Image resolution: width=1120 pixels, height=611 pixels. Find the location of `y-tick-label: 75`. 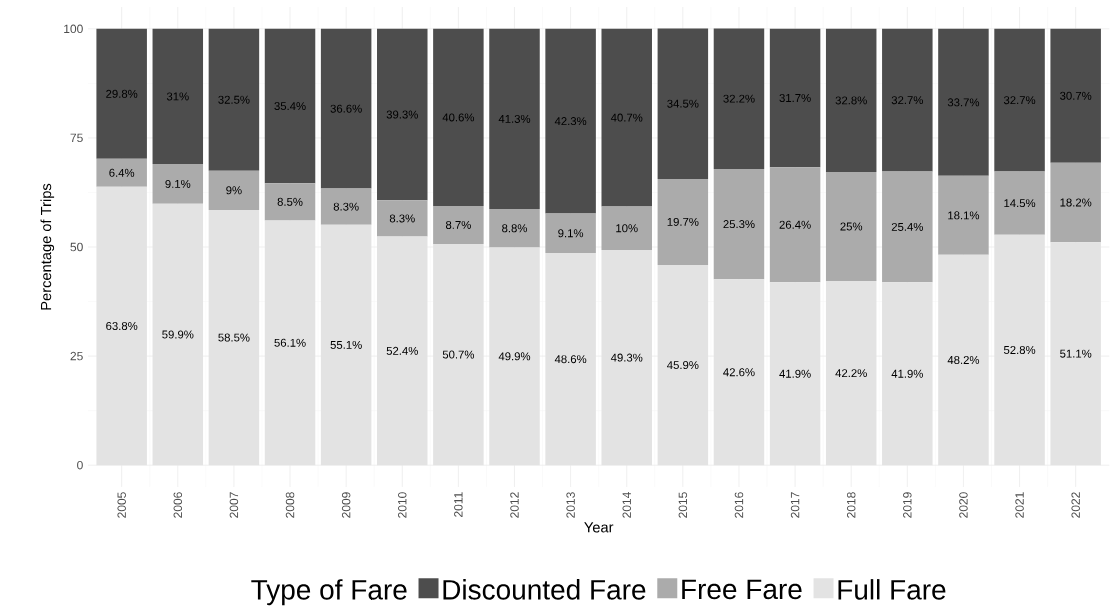

y-tick-label: 75 is located at coordinates (76, 138).